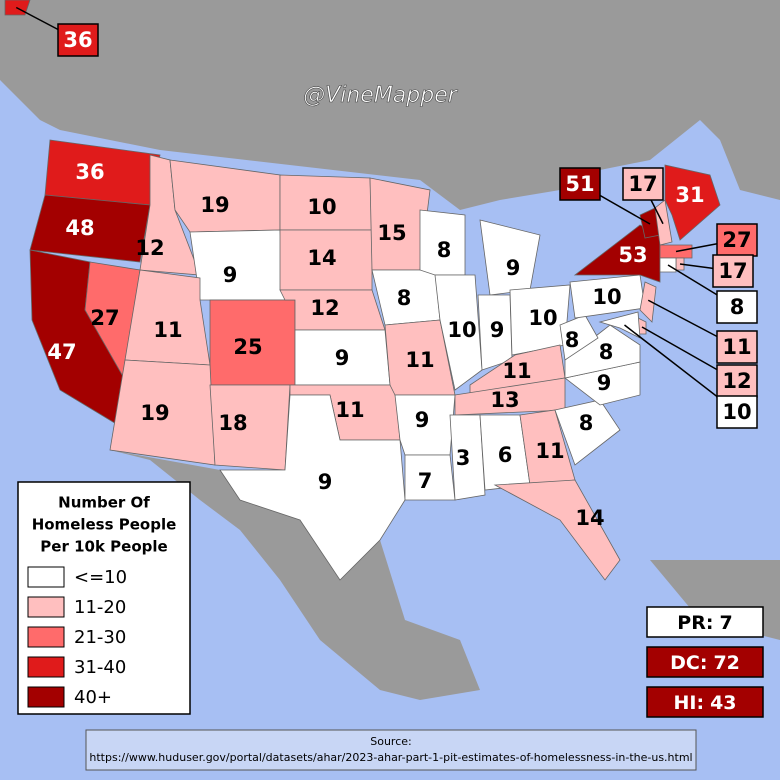 The height and width of the screenshot is (784, 780). I want to click on state-value: 48, so click(79, 228).